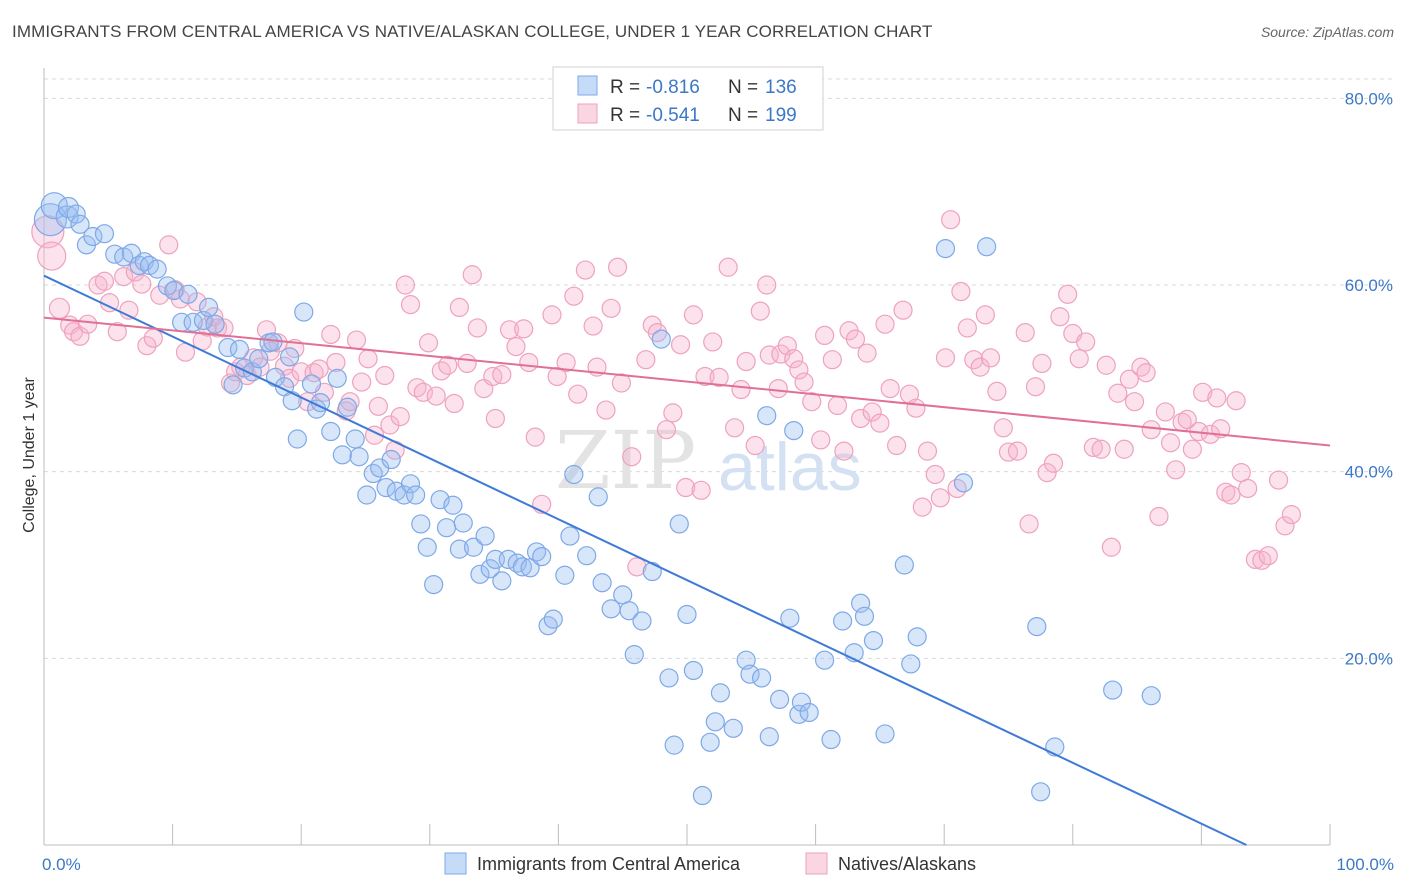 The width and height of the screenshot is (1406, 892). What do you see at coordinates (816, 863) in the screenshot?
I see `bottom-legend-swatch-pink` at bounding box center [816, 863].